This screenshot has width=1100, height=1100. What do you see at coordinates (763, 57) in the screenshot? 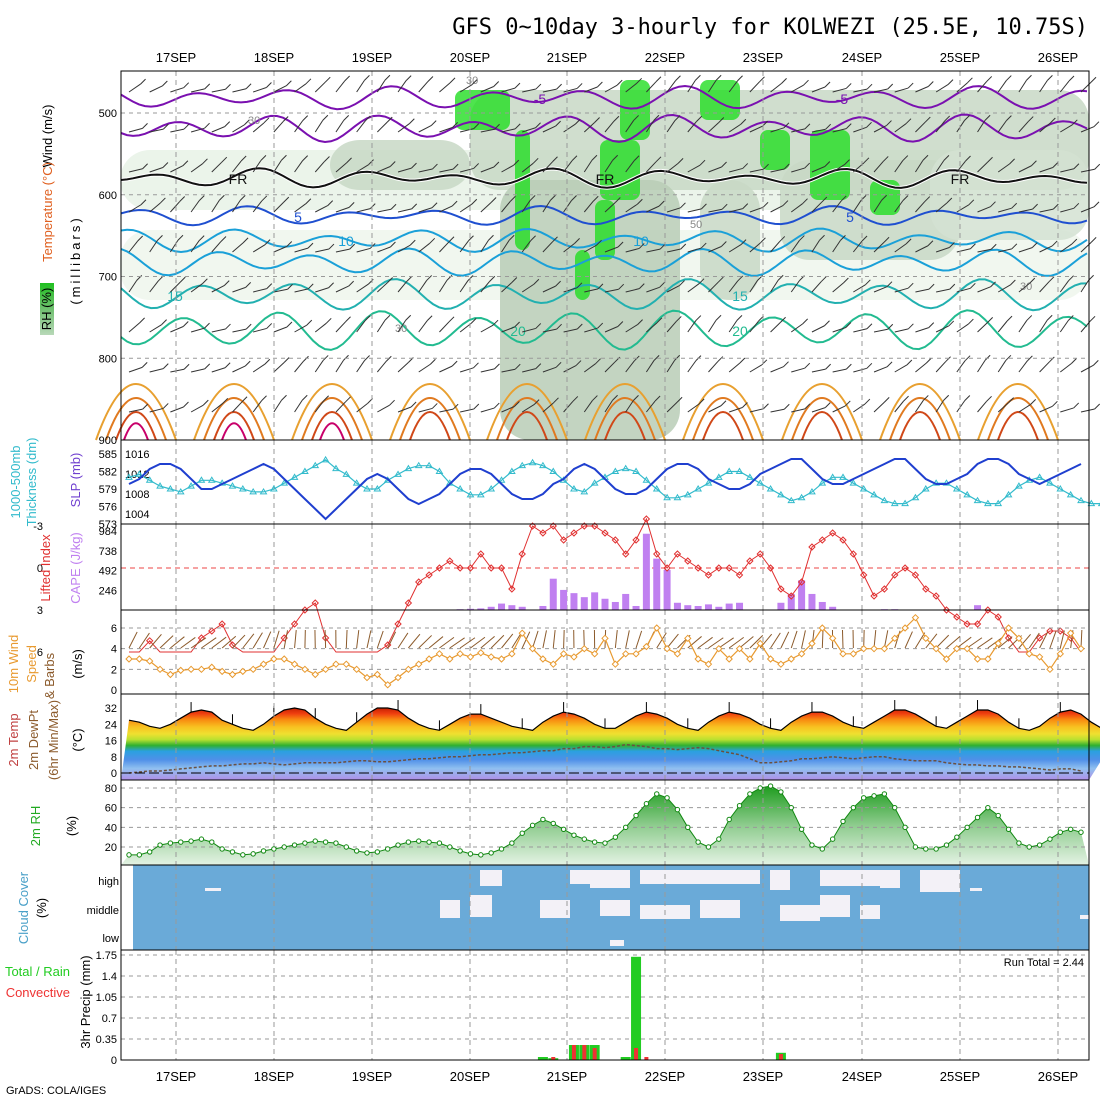
I see `date-label-top: 23SEP` at bounding box center [763, 57].